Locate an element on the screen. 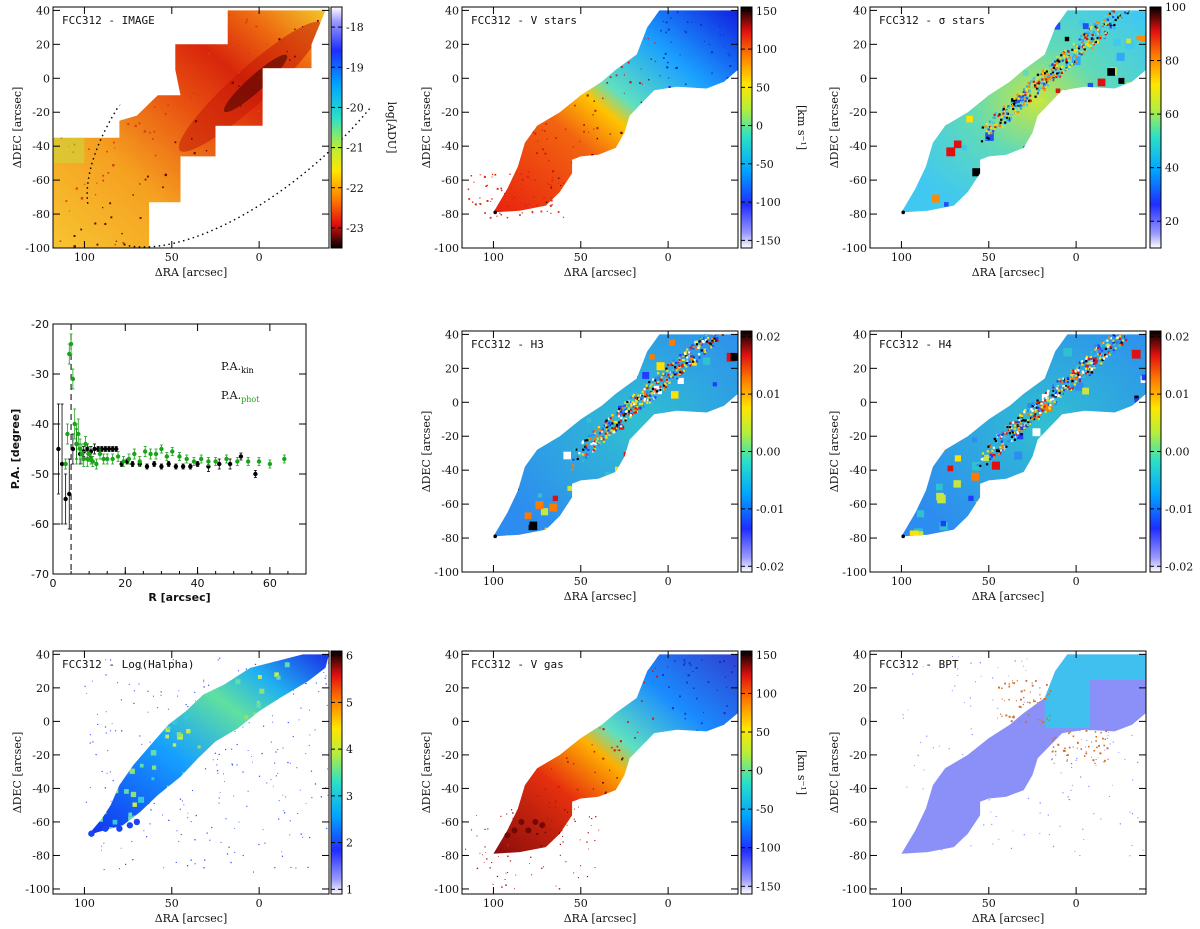  plot-frame is located at coordinates (191, 772).